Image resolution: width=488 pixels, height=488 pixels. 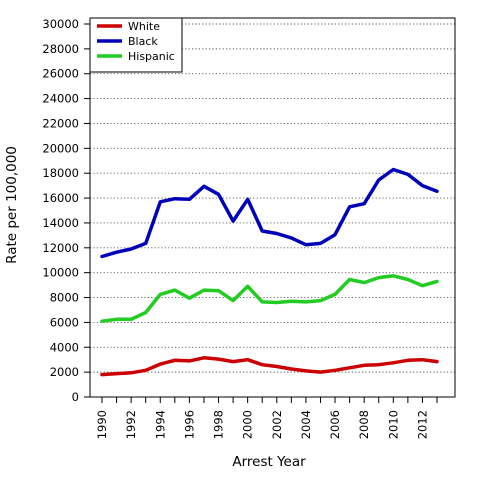 I want to click on y-tick-label: 24000, so click(x=60, y=99).